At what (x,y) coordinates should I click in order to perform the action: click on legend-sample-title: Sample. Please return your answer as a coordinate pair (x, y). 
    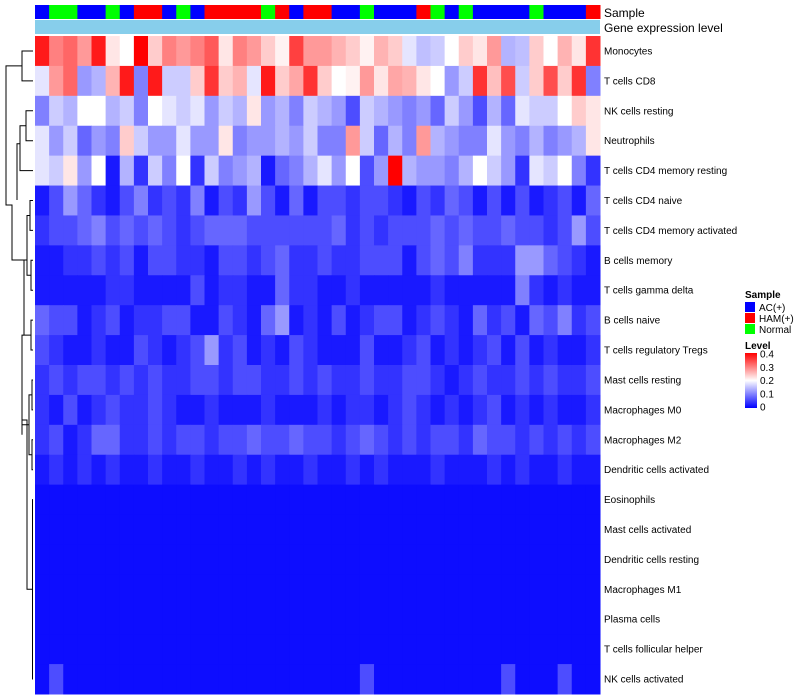
    Looking at the image, I should click on (763, 295).